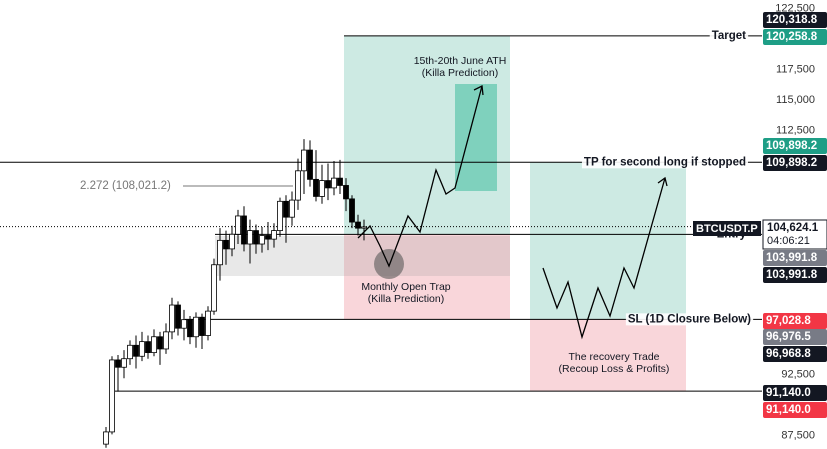  Describe the element at coordinates (125, 186) in the screenshot. I see `fib-label: 2.272 (108,021.2)` at that location.